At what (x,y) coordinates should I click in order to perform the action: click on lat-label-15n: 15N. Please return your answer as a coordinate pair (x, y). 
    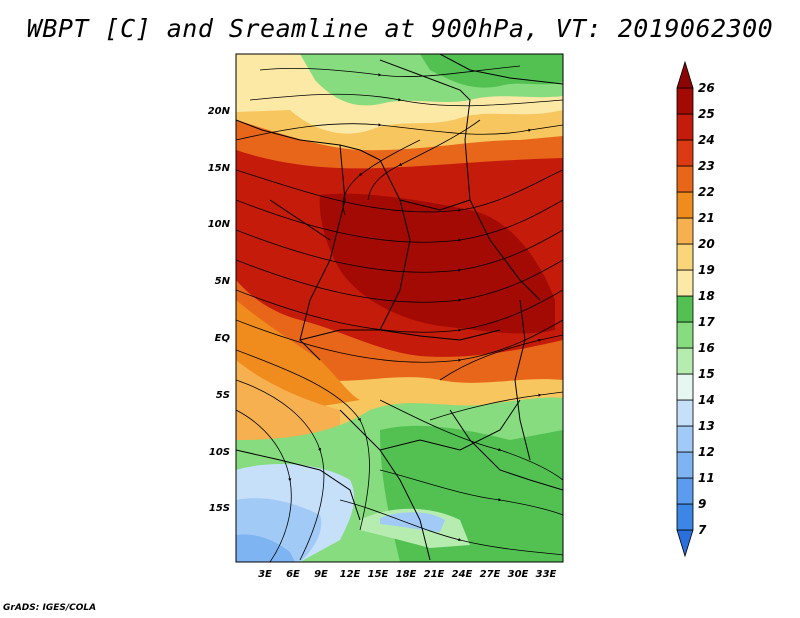
    Looking at the image, I should click on (219, 168).